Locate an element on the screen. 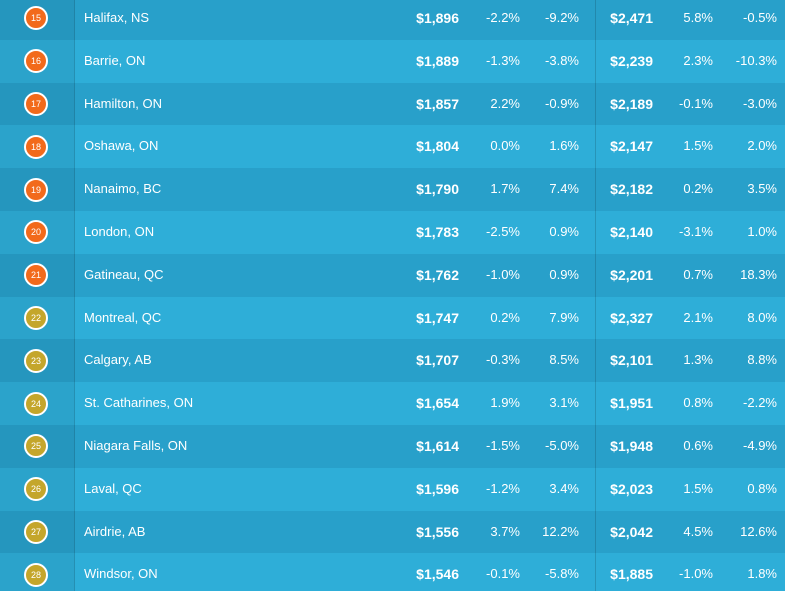 This screenshot has width=785, height=591. two-bedroom-yearly-change: -10.3% is located at coordinates (756, 60).